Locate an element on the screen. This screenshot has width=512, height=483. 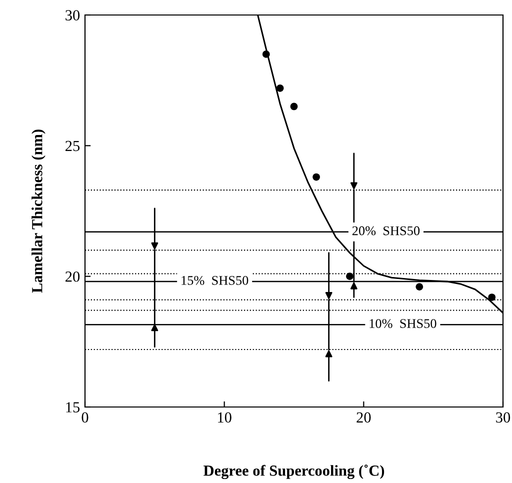
y-tick-label: 15 is located at coordinates (73, 407).